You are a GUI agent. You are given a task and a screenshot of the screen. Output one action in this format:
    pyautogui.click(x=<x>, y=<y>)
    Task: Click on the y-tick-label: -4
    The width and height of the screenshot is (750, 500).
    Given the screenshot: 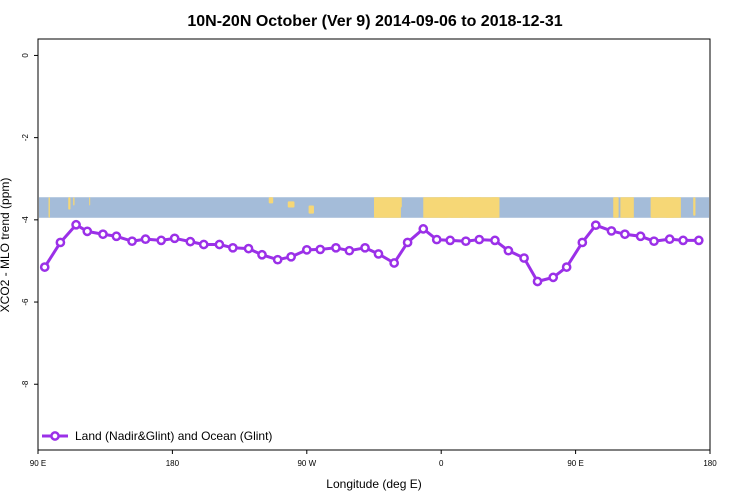 What is the action you would take?
    pyautogui.click(x=25, y=220)
    